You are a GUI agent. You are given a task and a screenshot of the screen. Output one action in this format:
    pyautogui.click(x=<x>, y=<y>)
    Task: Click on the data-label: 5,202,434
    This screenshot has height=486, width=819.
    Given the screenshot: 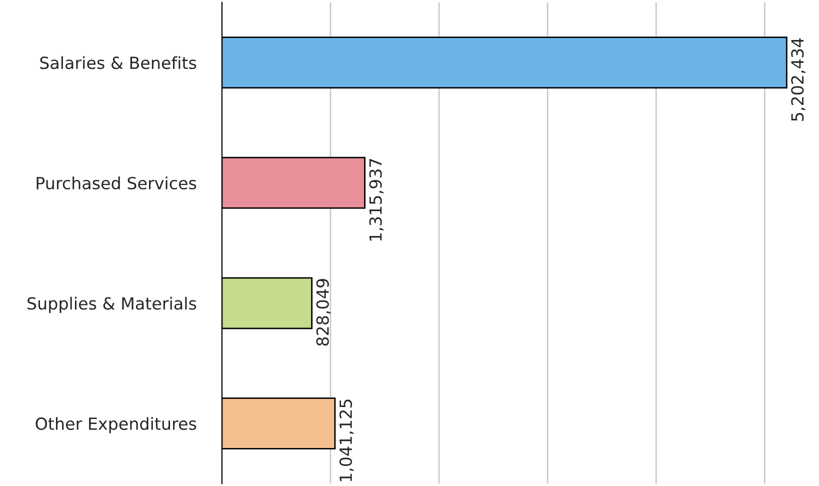 What is the action you would take?
    pyautogui.click(x=798, y=79)
    